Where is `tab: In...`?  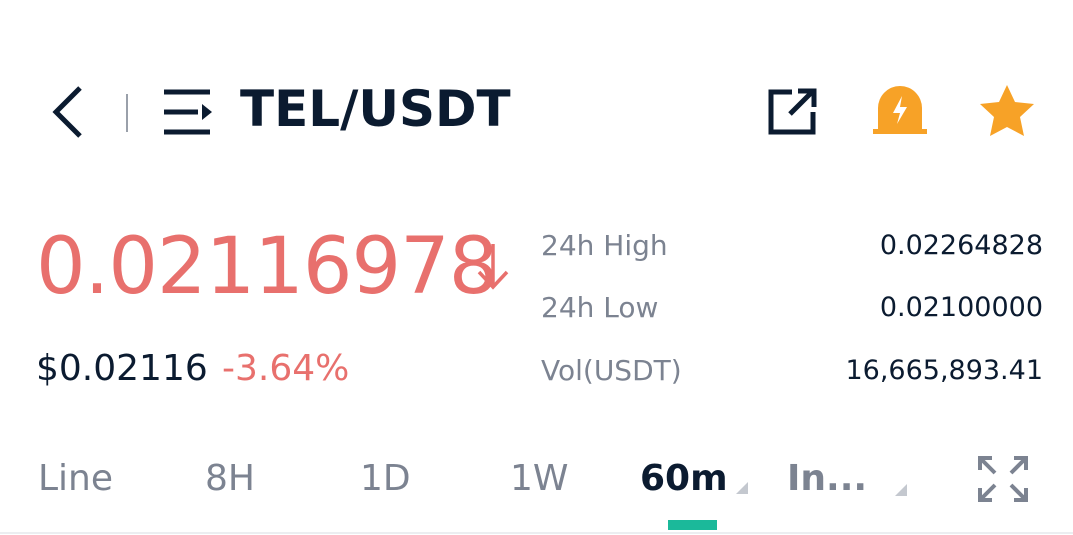
tab: In... is located at coordinates (827, 478).